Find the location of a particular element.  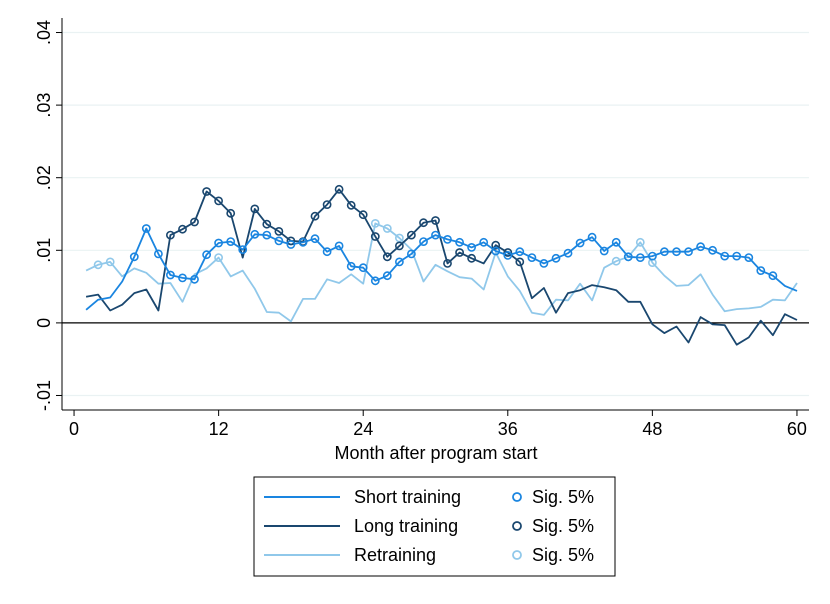

series-markers is located at coordinates (435, 235).